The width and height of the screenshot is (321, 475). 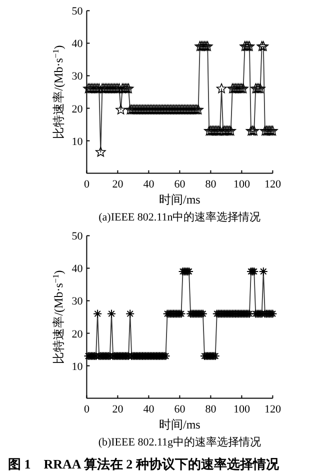 I want to click on text: (b)IEEE 802.11g中的速率选择情况, so click(x=180, y=441).